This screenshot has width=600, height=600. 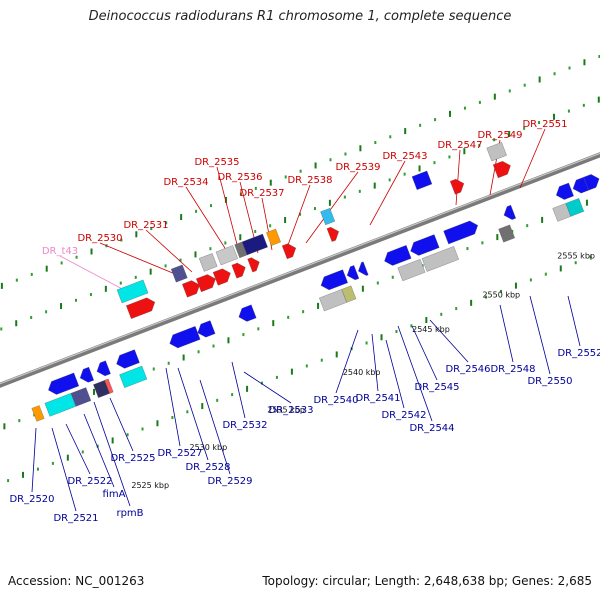 I want to click on gene-label-bottom: DR_2548, so click(x=512, y=369).